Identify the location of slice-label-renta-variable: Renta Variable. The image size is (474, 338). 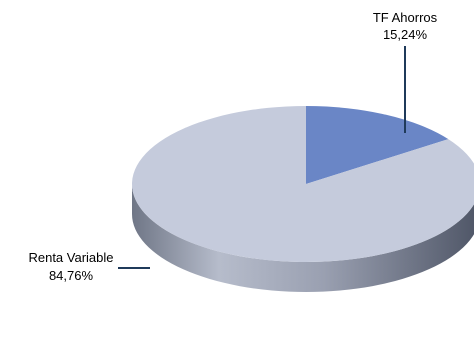
(70, 257).